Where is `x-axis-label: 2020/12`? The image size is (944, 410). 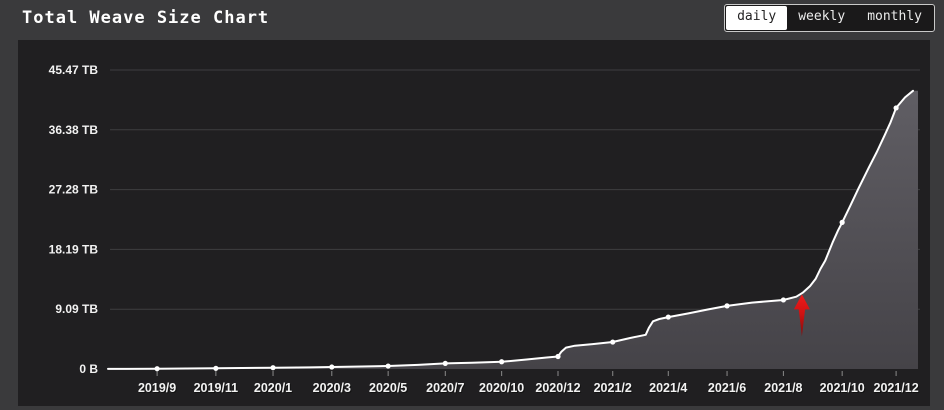 x-axis-label: 2020/12 is located at coordinates (557, 388).